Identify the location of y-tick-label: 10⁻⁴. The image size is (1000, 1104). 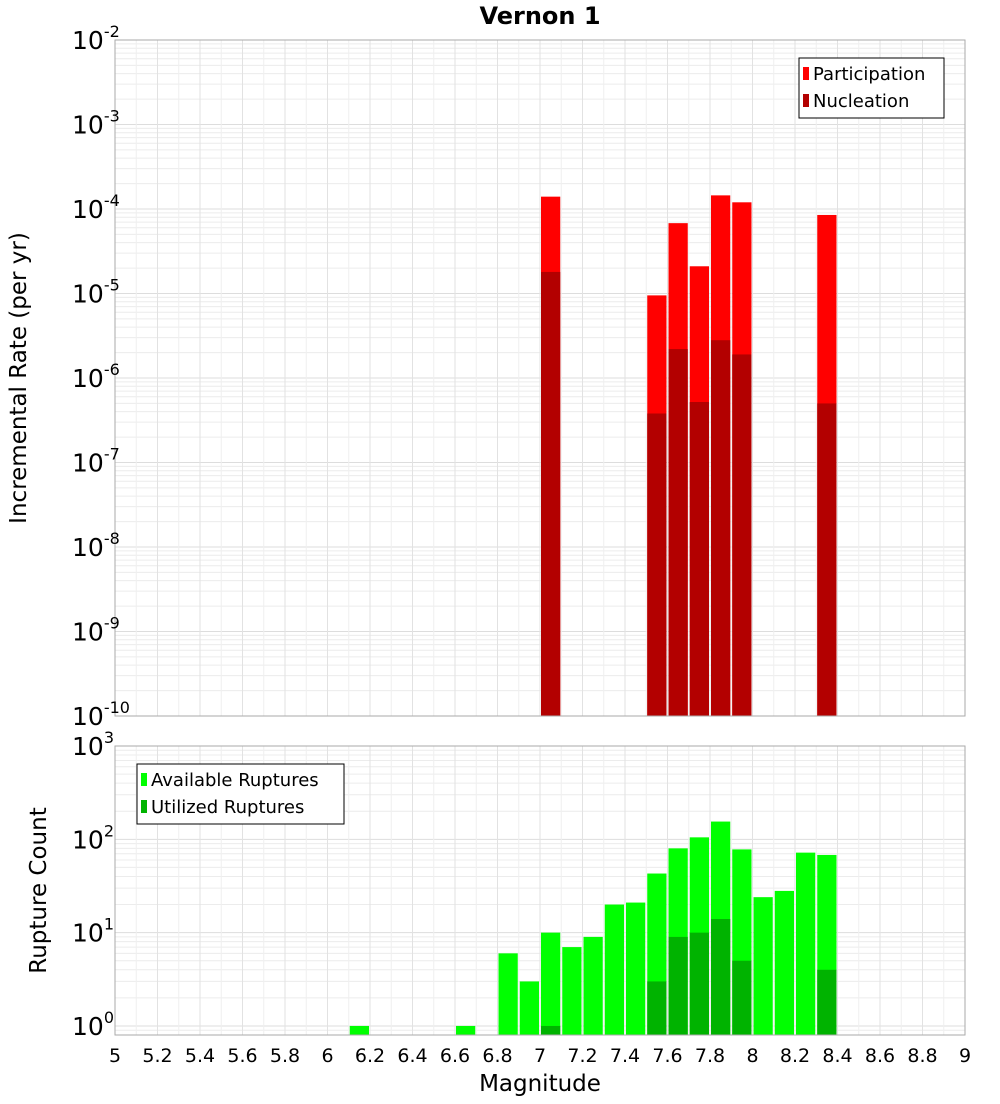
(96, 207).